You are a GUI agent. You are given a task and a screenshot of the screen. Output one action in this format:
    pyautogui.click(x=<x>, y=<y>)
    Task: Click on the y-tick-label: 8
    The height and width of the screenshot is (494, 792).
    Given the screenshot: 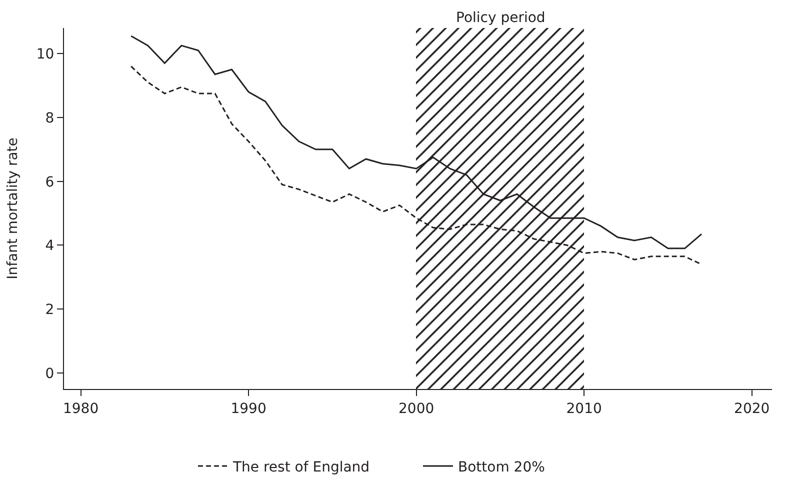 What is the action you would take?
    pyautogui.click(x=49, y=118)
    